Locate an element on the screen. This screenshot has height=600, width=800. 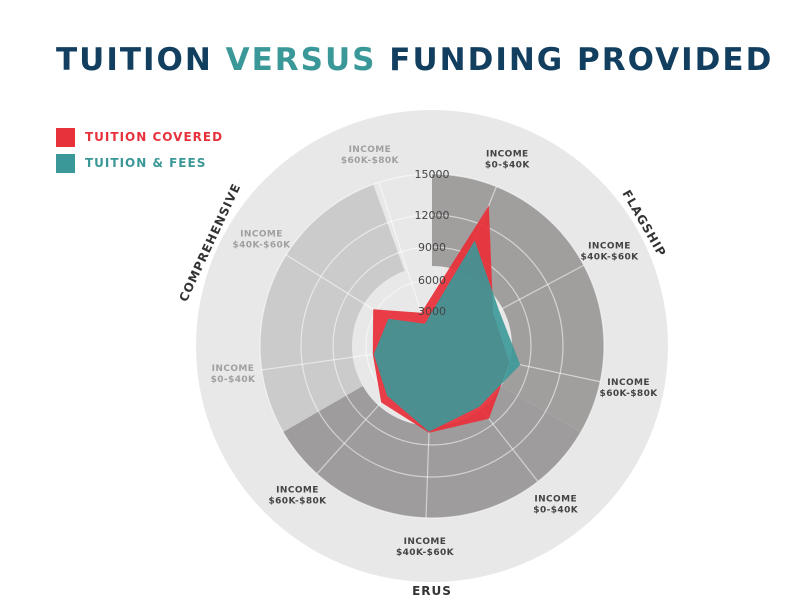
legend-item-tuition-fees: TUITION & FEES is located at coordinates (139, 163).